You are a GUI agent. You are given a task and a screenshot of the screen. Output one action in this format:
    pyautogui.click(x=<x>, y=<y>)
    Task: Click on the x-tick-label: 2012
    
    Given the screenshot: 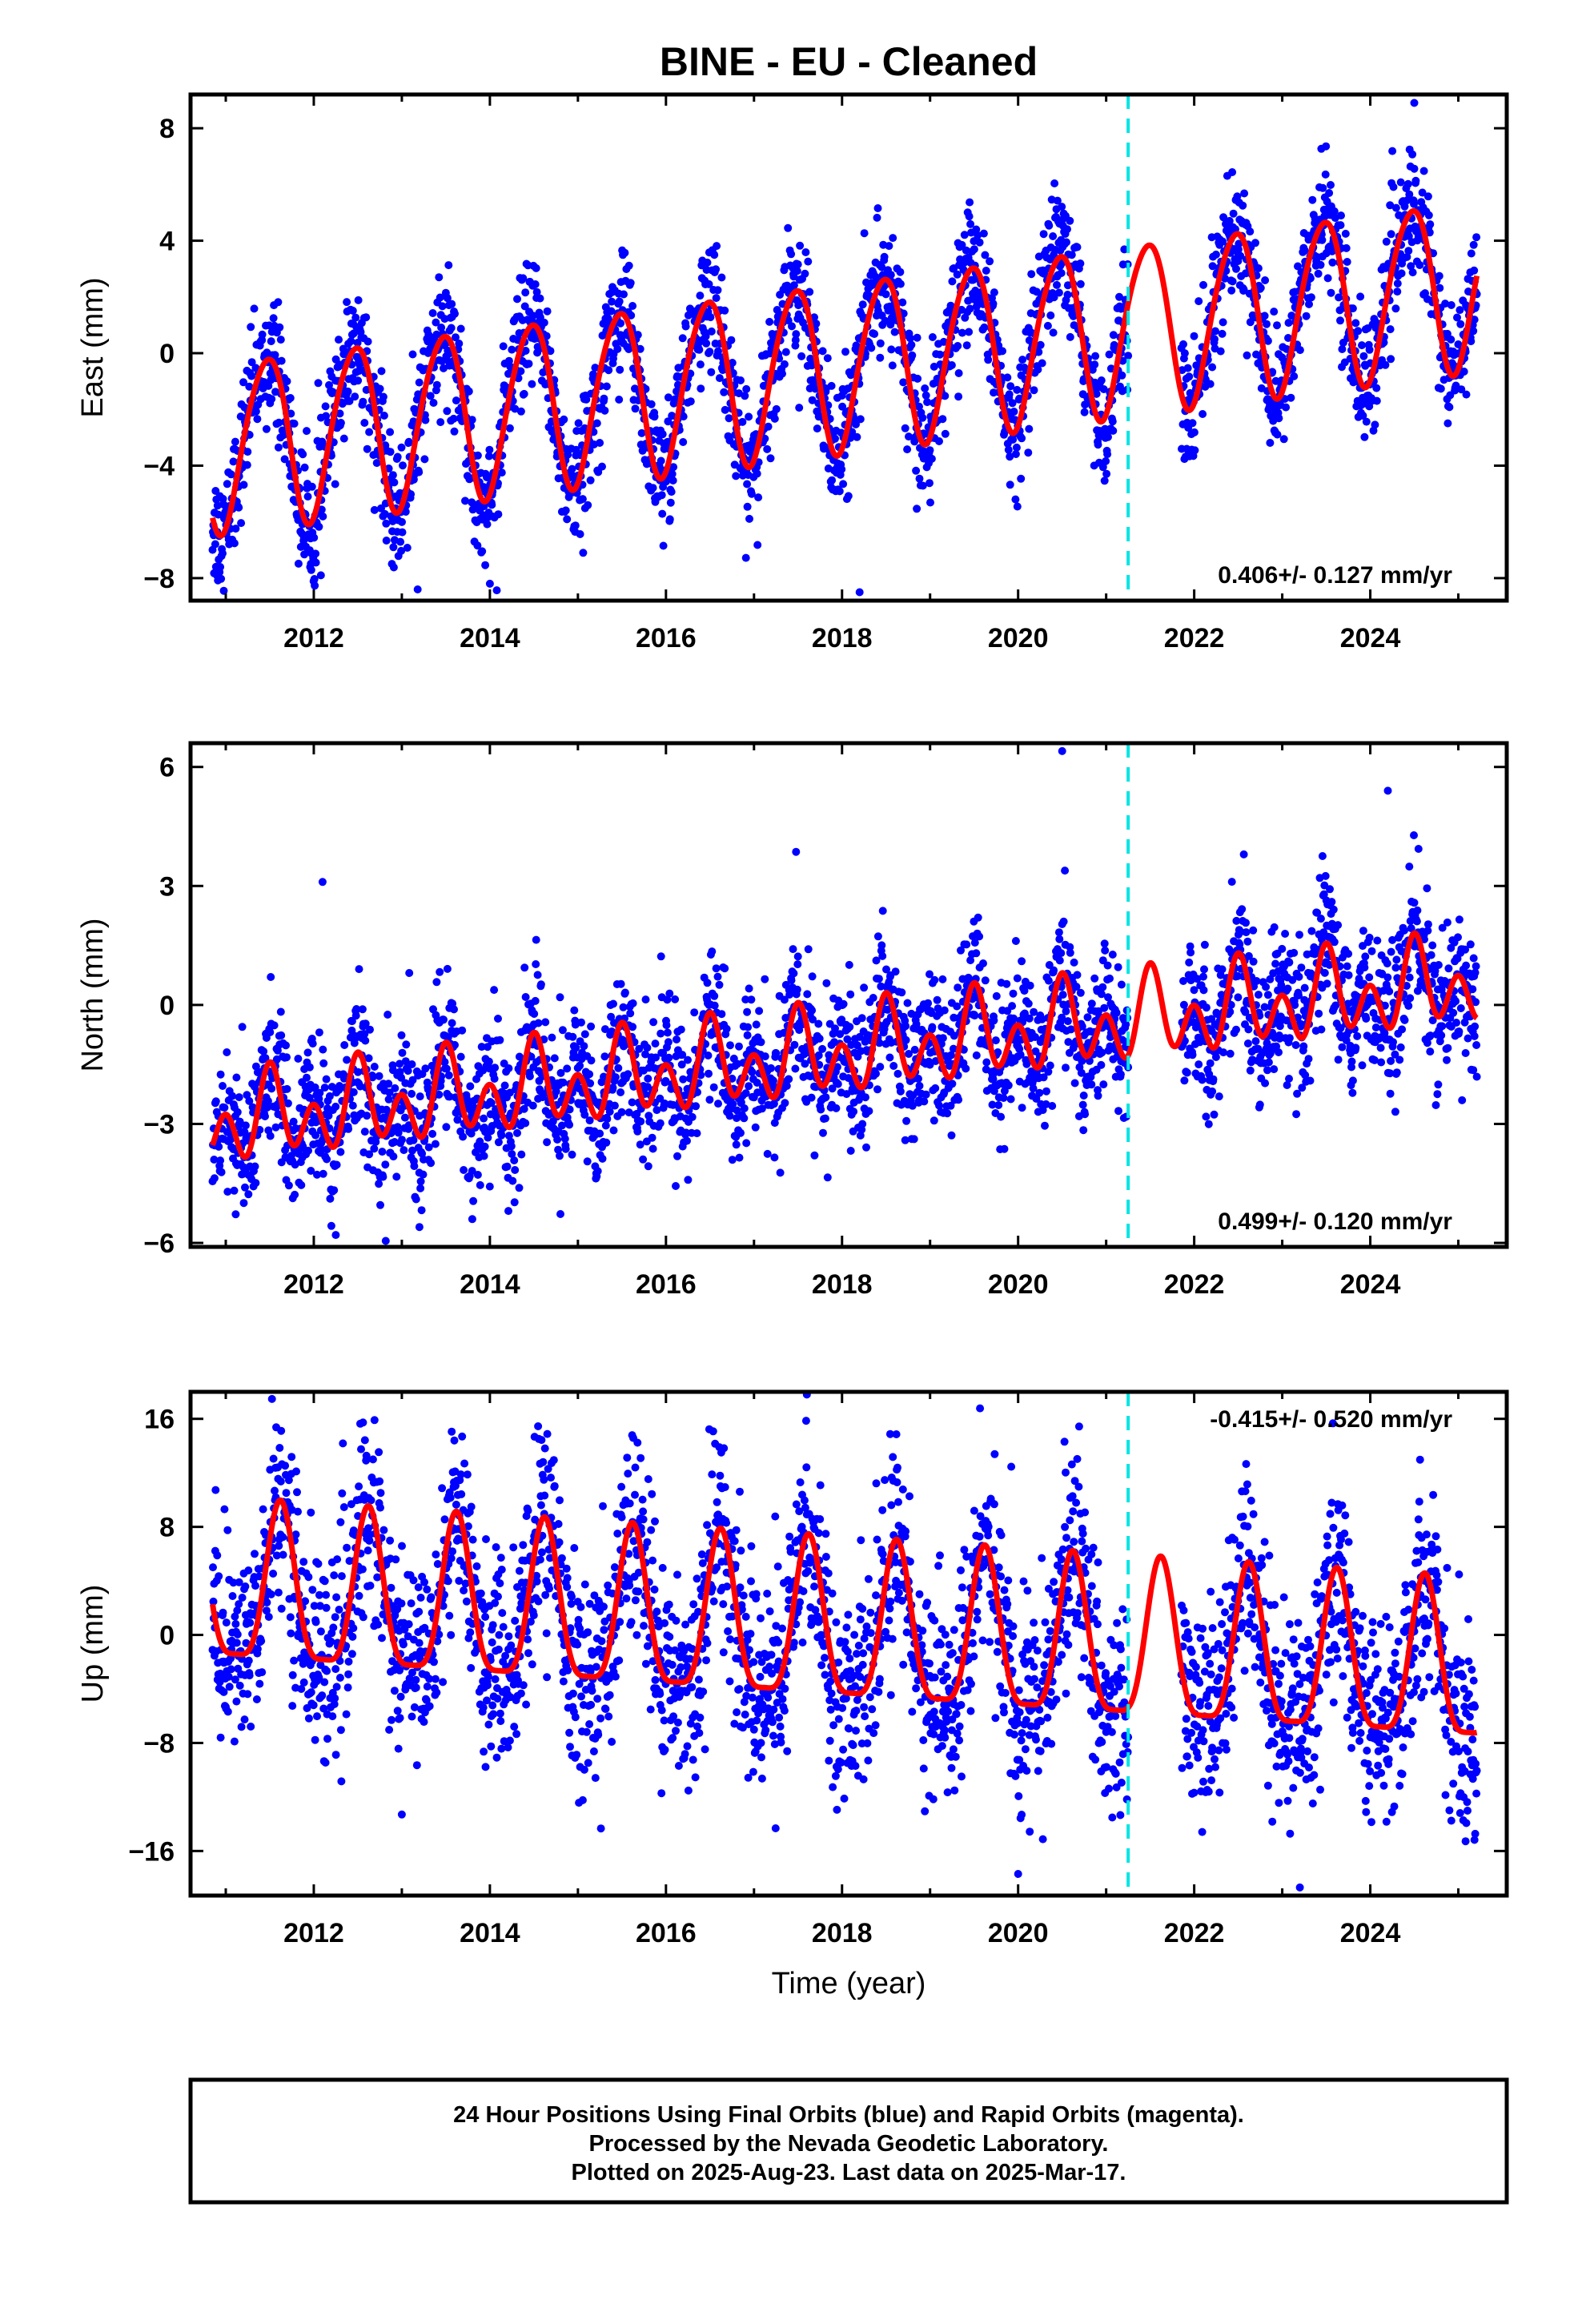 What is the action you would take?
    pyautogui.click(x=314, y=638)
    